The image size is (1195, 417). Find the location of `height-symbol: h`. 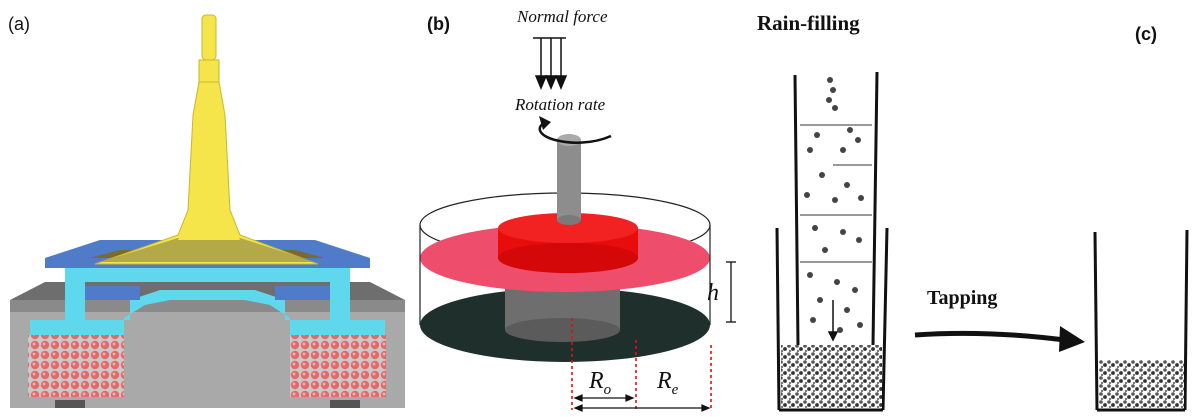

height-symbol: h is located at coordinates (713, 293).